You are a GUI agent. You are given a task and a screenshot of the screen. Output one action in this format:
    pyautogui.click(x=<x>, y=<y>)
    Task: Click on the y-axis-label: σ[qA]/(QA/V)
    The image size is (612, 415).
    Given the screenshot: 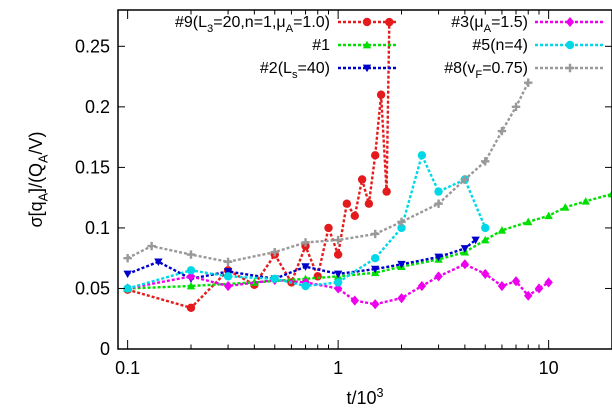 What is the action you would take?
    pyautogui.click(x=38, y=180)
    